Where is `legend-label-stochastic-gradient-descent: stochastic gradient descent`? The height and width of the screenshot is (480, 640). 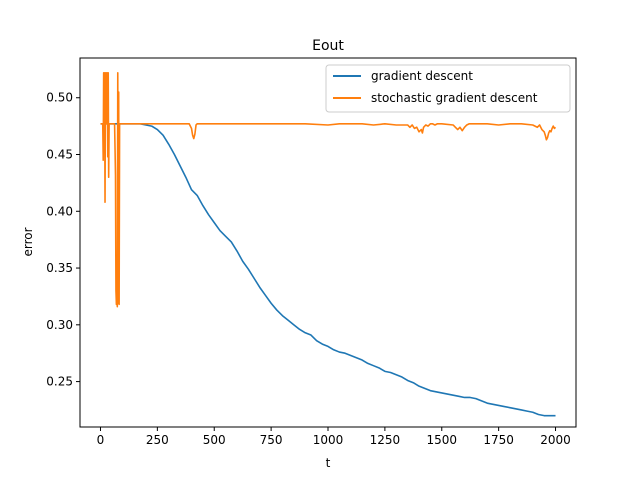
legend-label-stochastic-gradient-descent: stochastic gradient descent is located at coordinates (454, 98).